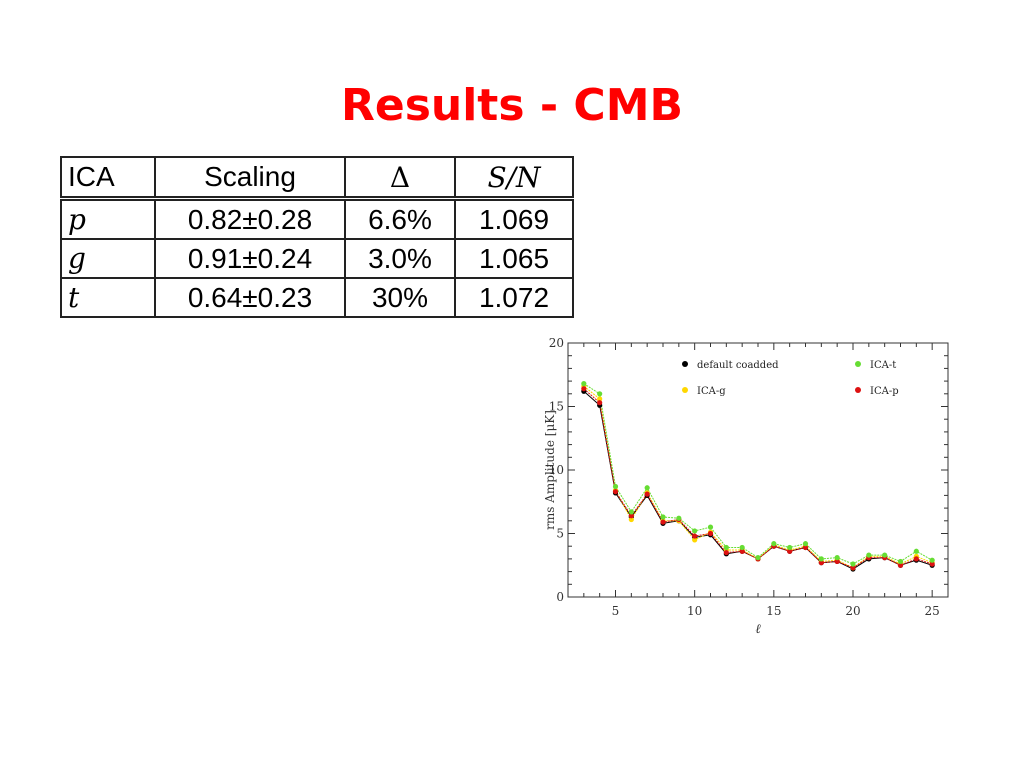 This screenshot has width=1024, height=768. What do you see at coordinates (108, 258) in the screenshot?
I see `row-label: g` at bounding box center [108, 258].